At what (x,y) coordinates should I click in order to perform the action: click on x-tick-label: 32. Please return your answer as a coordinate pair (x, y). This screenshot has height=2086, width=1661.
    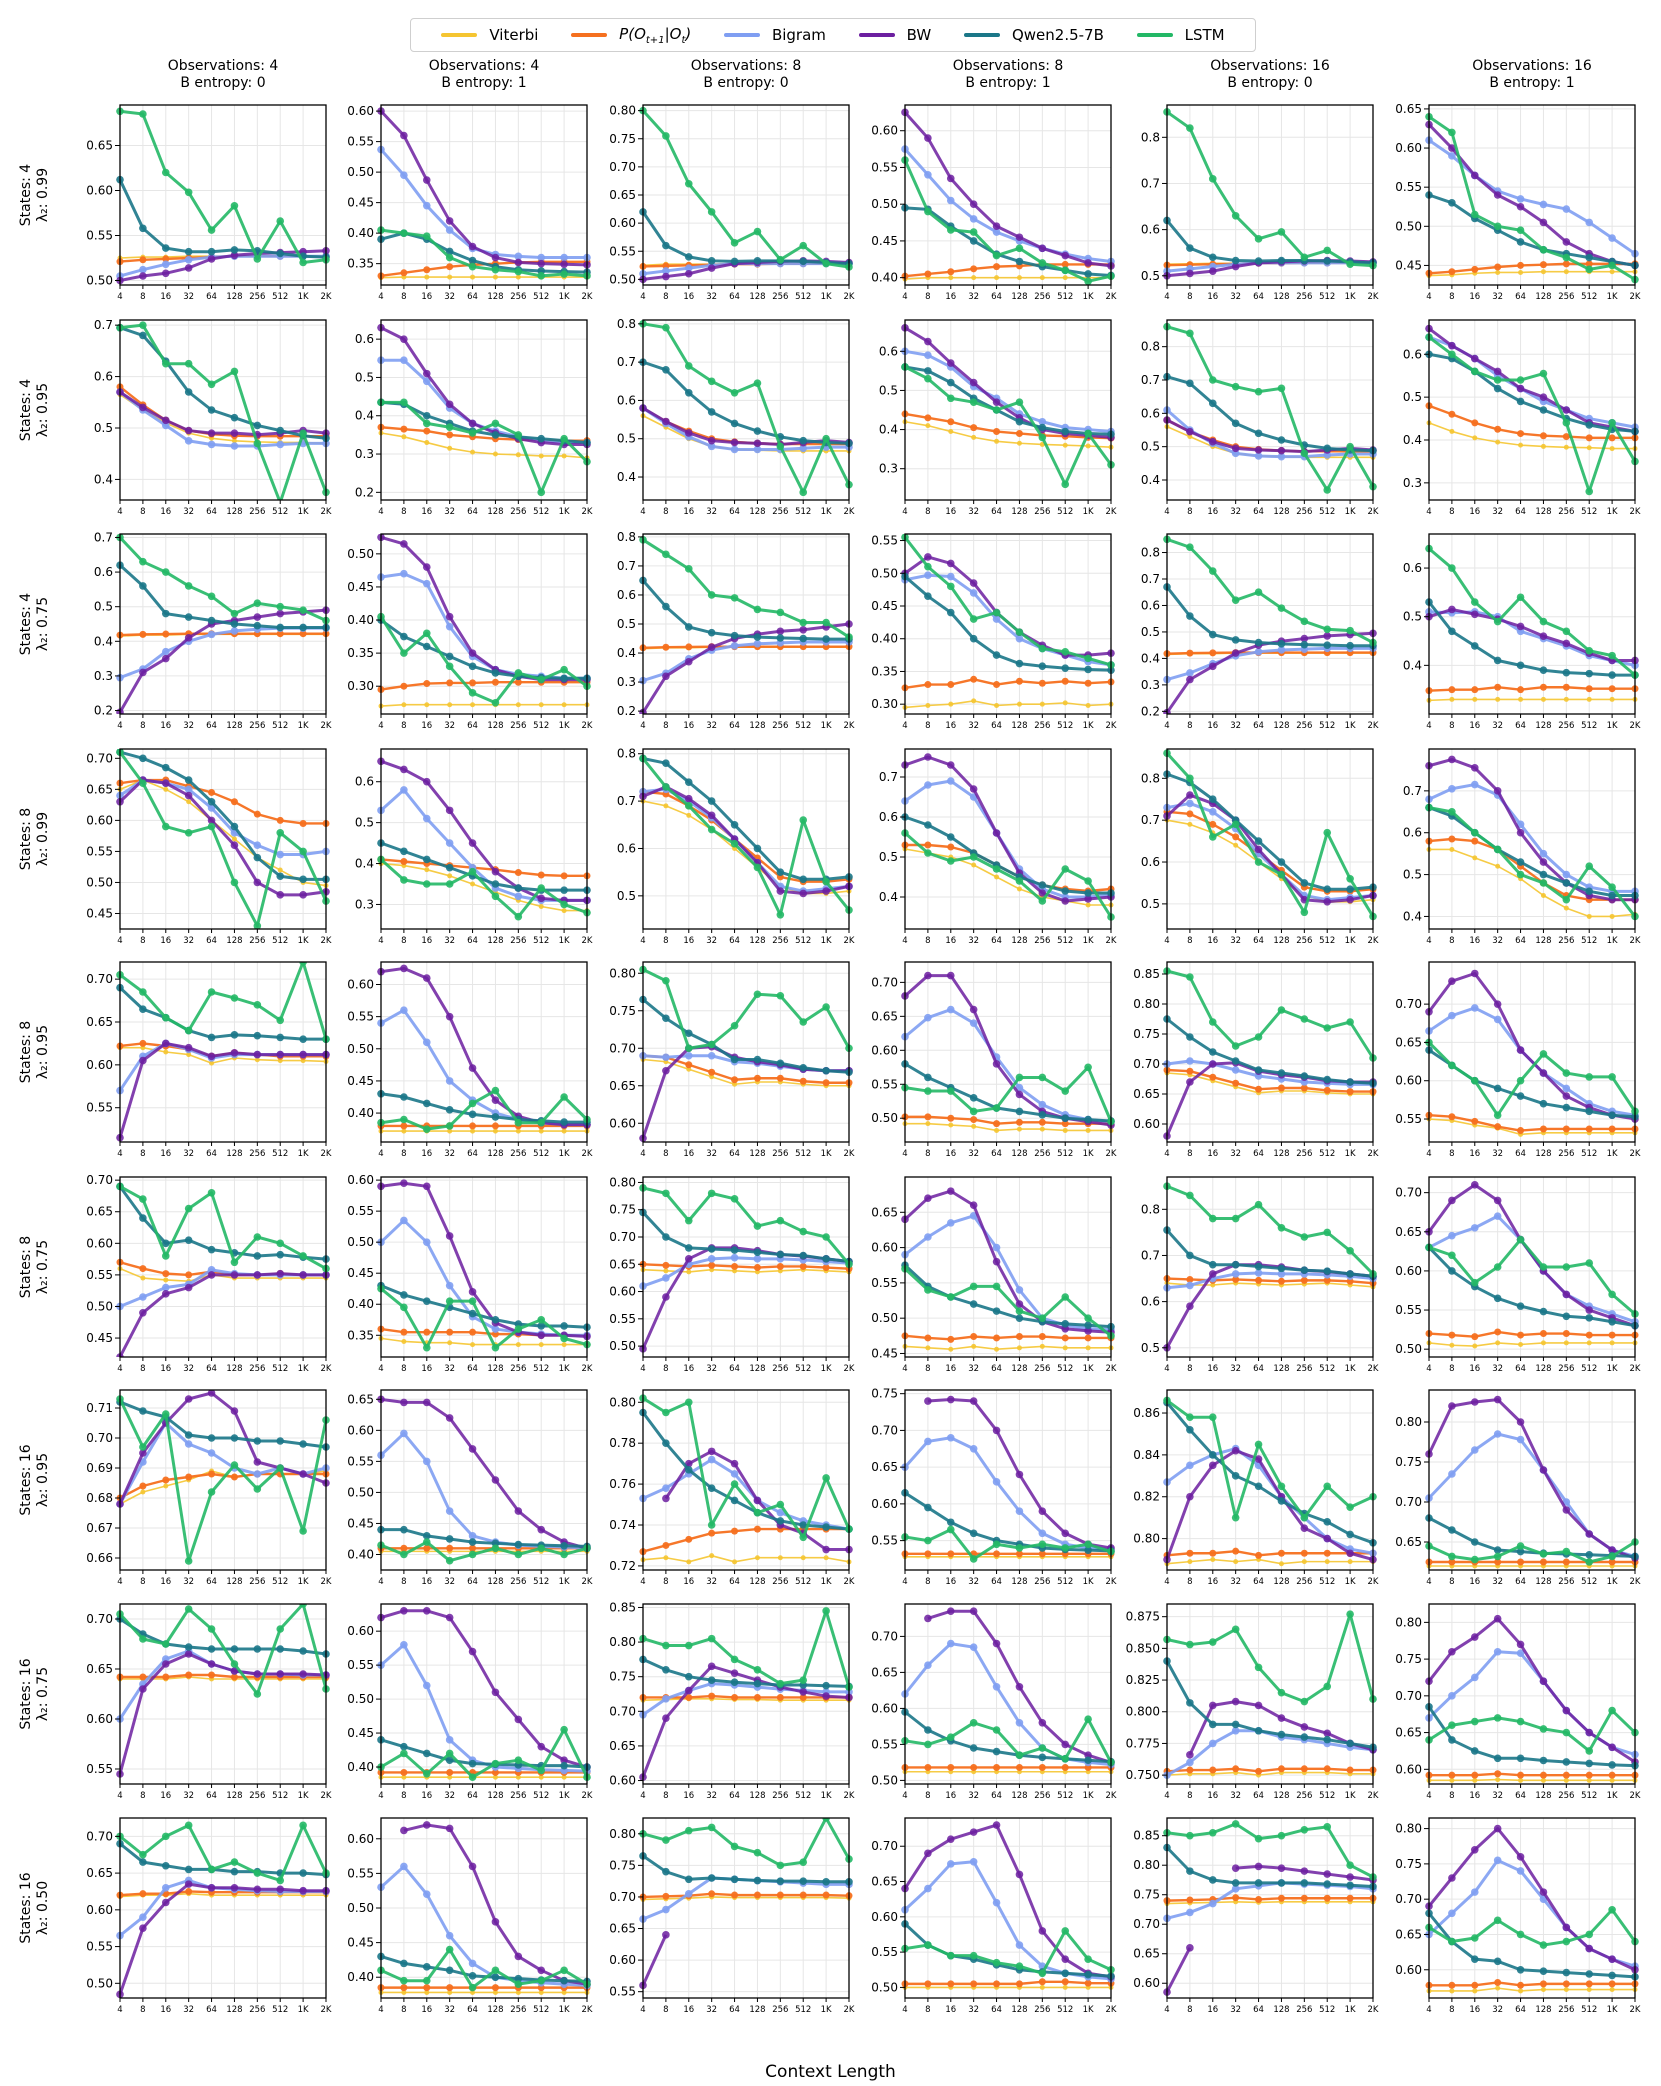
    Looking at the image, I should click on (188, 726).